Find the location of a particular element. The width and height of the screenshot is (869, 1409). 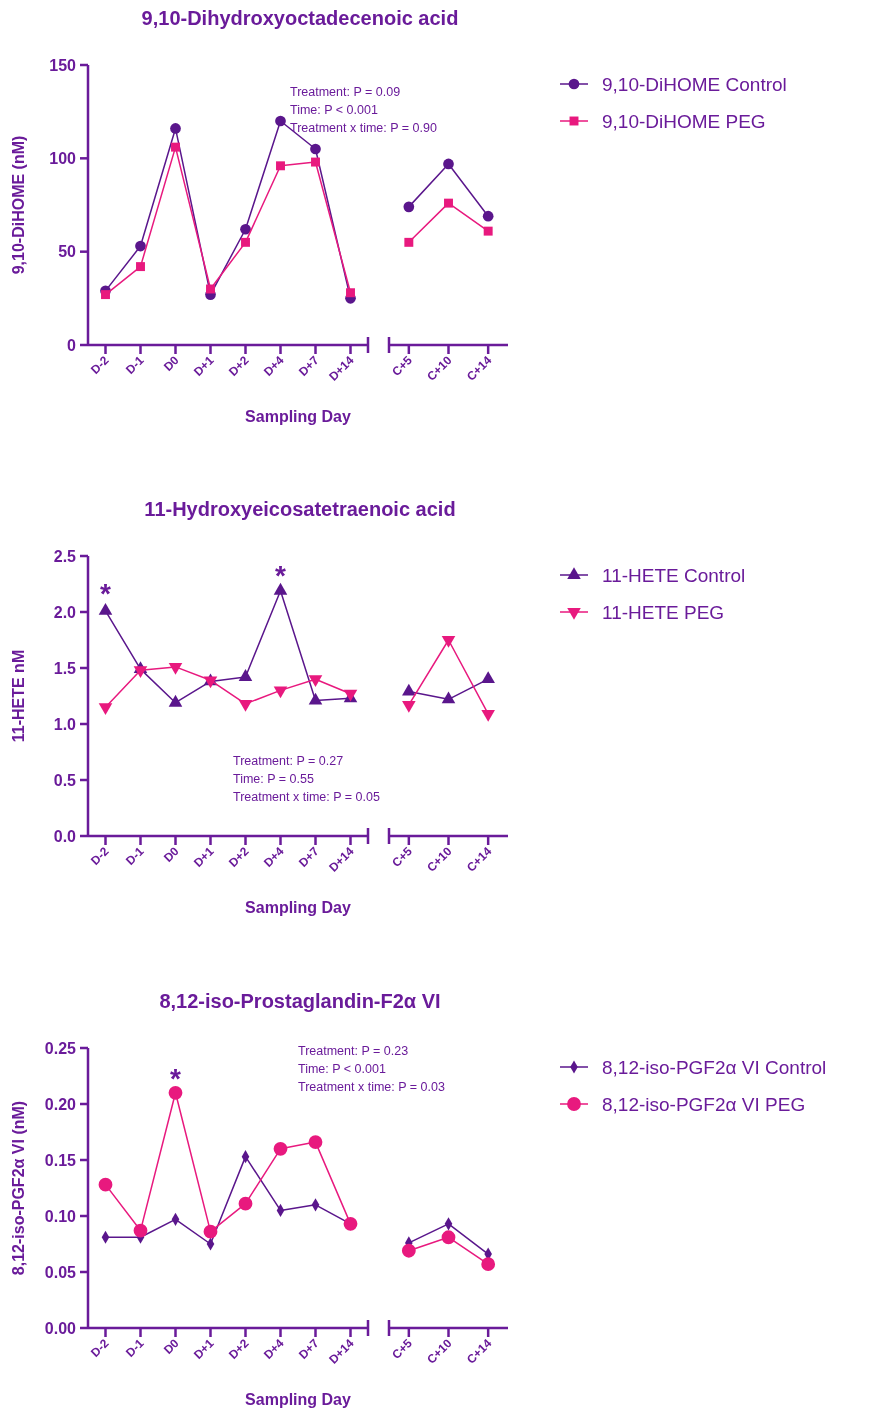

y-tick-label: 0 is located at coordinates (72, 345).